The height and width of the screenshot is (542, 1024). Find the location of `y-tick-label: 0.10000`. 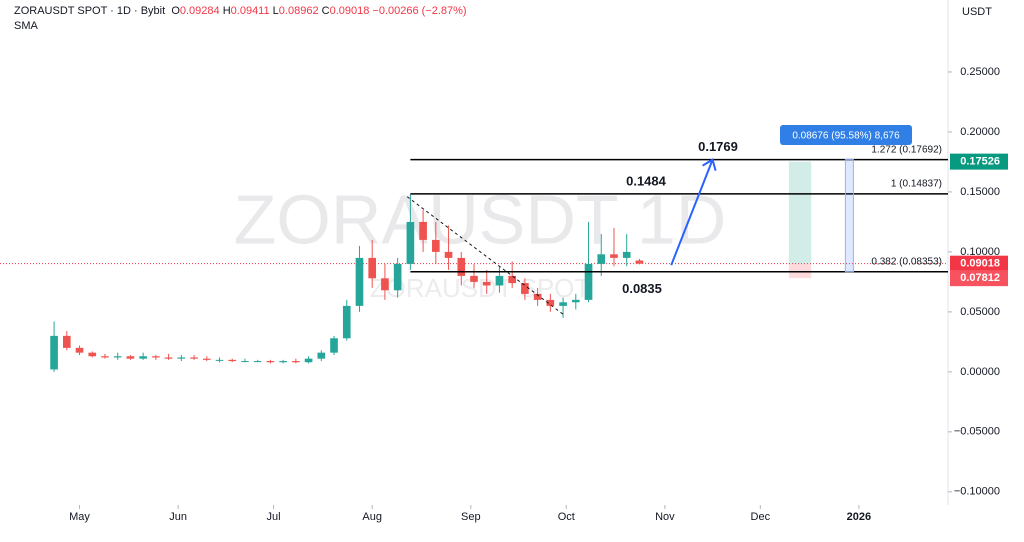

y-tick-label: 0.10000 is located at coordinates (980, 252).